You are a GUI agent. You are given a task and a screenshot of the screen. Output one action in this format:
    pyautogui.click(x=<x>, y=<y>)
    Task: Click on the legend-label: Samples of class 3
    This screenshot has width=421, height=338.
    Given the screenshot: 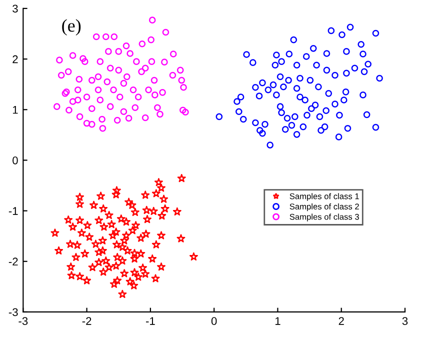 What is the action you would take?
    pyautogui.click(x=324, y=218)
    